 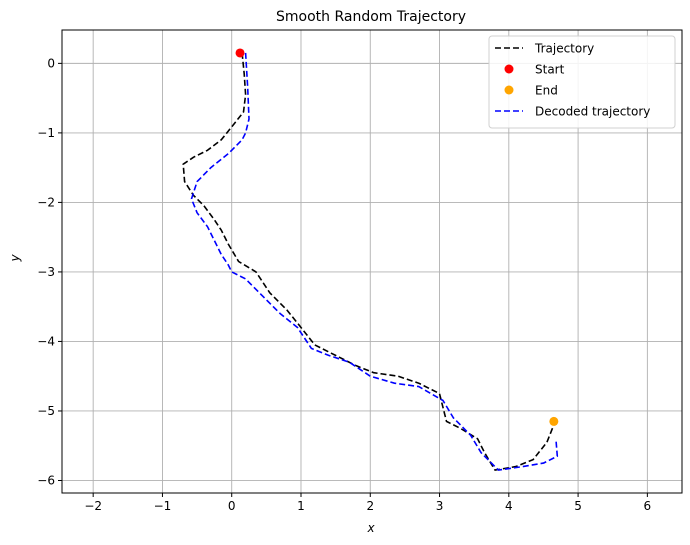 What do you see at coordinates (550, 70) in the screenshot?
I see `legend-label-start: Start` at bounding box center [550, 70].